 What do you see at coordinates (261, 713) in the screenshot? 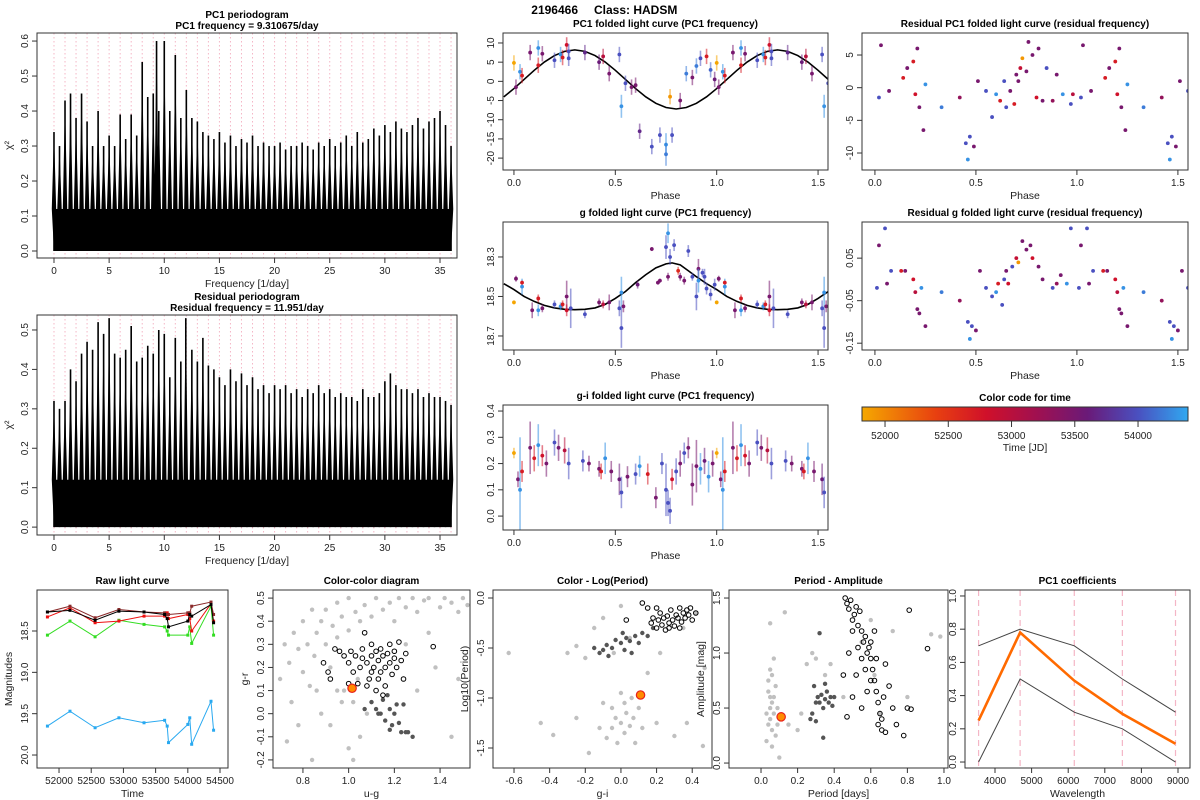
I see `y-tick-label: 0.0` at bounding box center [261, 713].